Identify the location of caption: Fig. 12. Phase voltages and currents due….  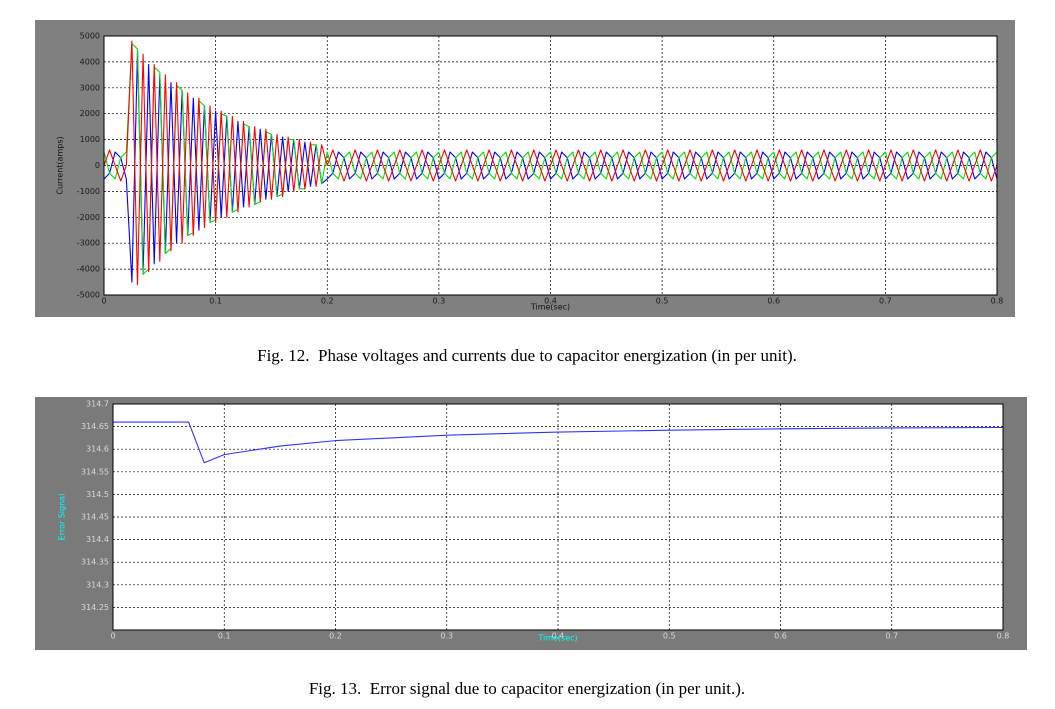
(527, 355).